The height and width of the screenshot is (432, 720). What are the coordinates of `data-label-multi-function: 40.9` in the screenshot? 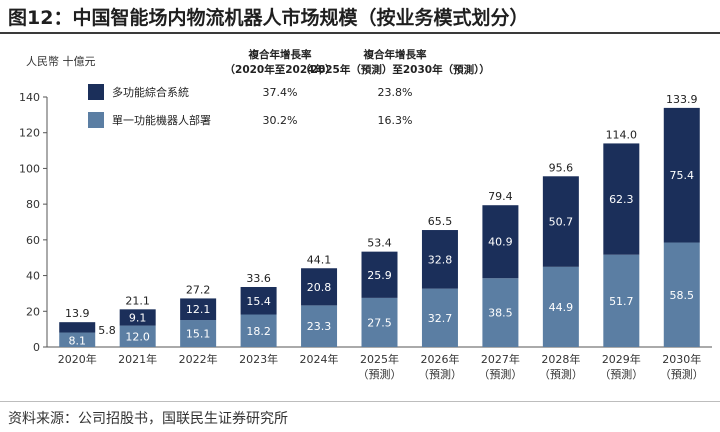 It's located at (500, 242).